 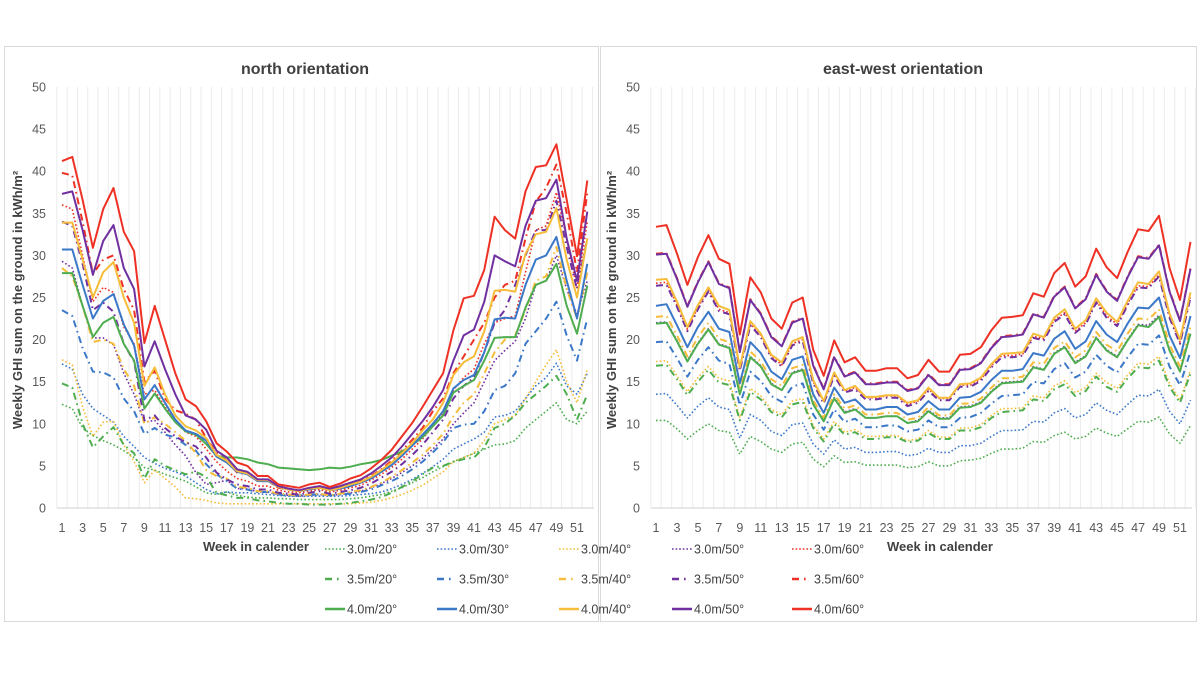 What do you see at coordinates (719, 580) in the screenshot?
I see `legend-label: 3.5m/50°` at bounding box center [719, 580].